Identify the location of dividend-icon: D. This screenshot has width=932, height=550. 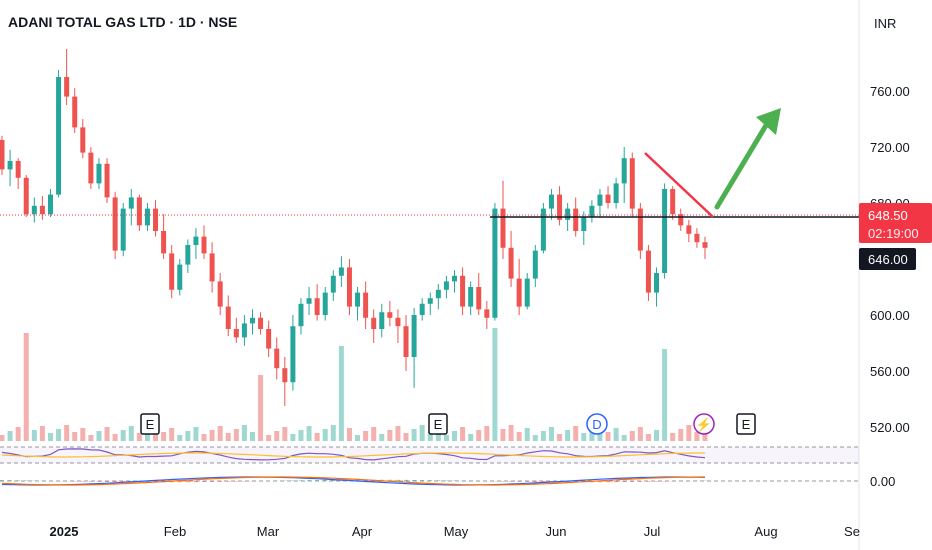
(597, 424).